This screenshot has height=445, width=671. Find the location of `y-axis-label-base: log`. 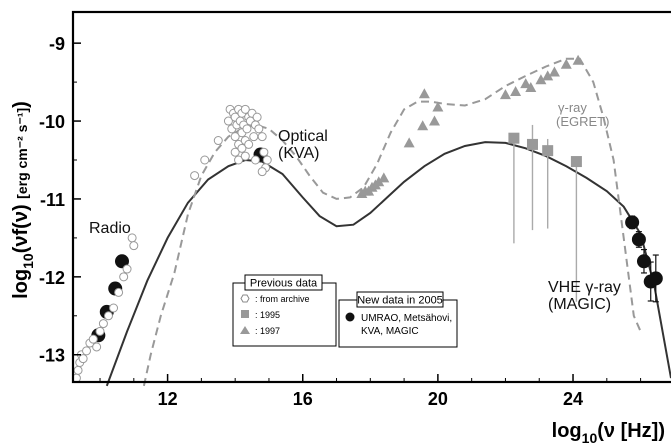

y-axis-label-base: log is located at coordinates (21, 284).